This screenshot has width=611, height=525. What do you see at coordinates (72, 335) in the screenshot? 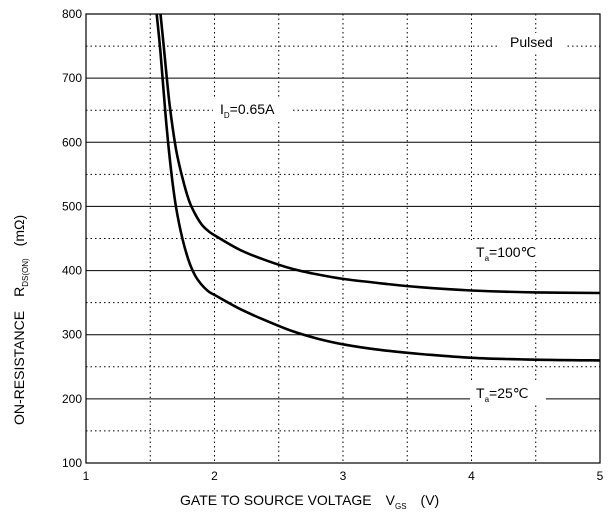
I see `y-tick-label: 300` at bounding box center [72, 335].